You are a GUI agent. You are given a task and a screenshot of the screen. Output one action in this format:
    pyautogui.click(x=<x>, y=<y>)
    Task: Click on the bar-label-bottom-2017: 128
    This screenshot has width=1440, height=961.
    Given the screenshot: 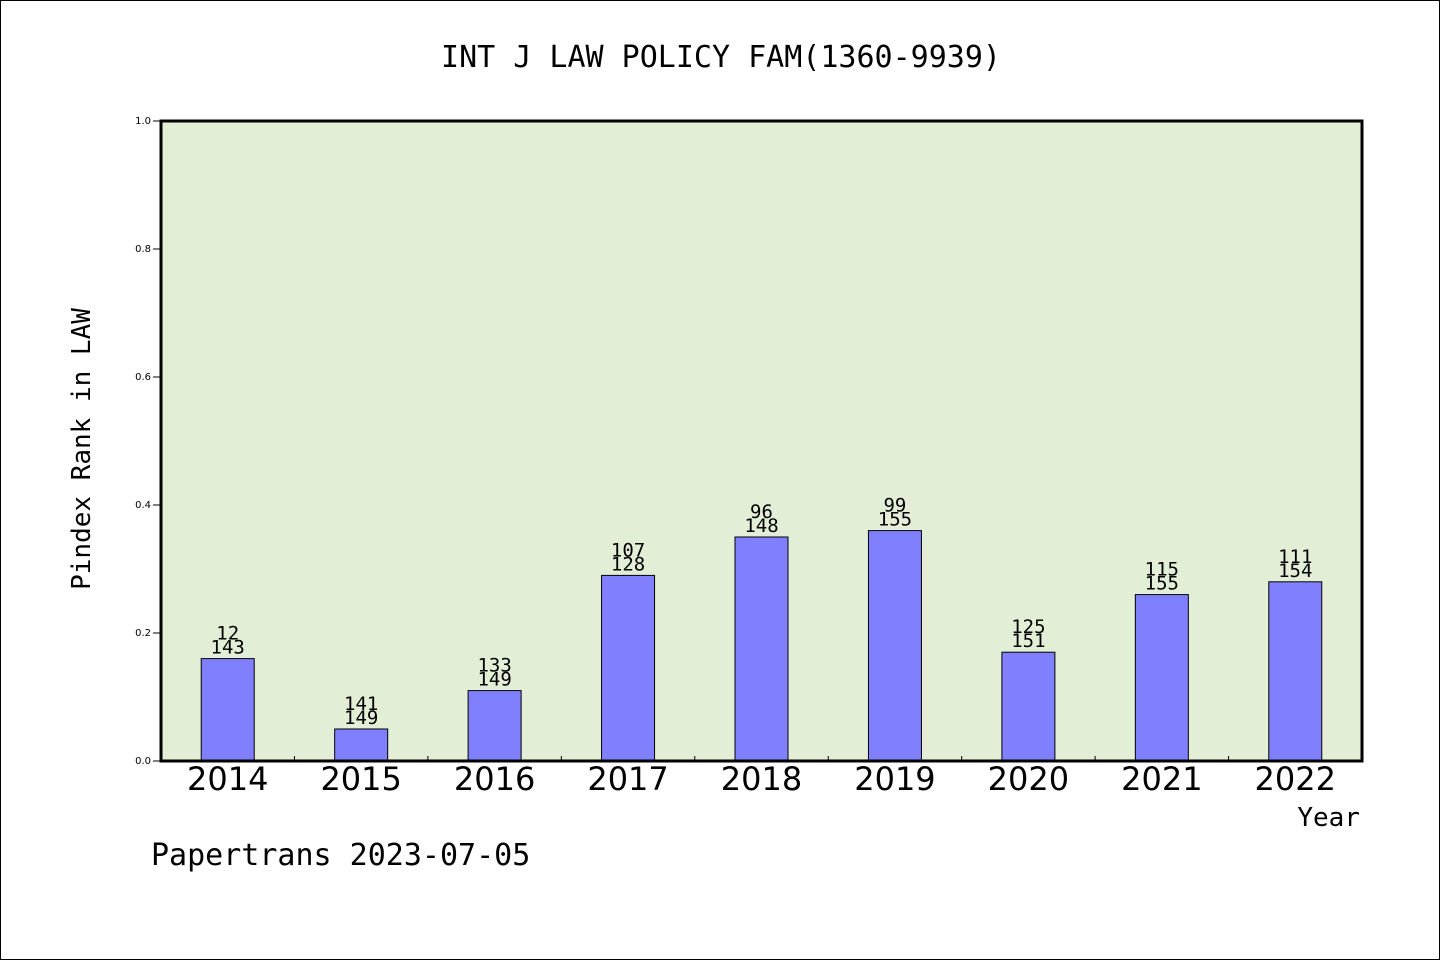 What is the action you would take?
    pyautogui.click(x=628, y=564)
    